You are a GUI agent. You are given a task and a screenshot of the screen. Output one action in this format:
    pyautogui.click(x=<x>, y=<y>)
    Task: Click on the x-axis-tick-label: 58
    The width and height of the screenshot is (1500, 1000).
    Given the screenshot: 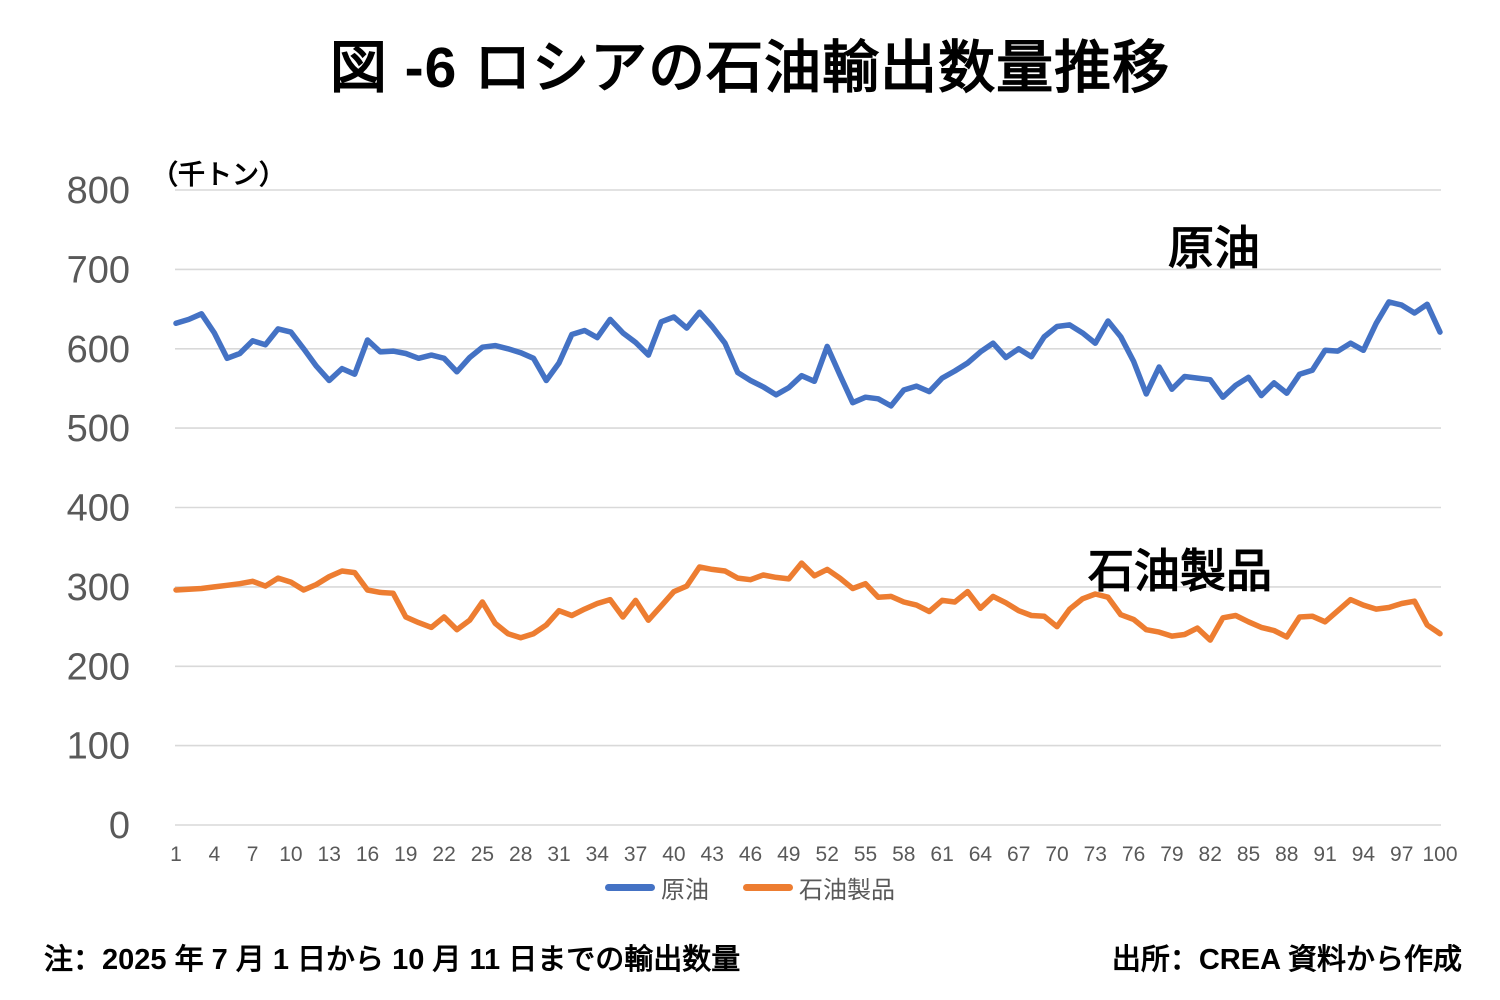 What is the action you would take?
    pyautogui.click(x=903, y=854)
    